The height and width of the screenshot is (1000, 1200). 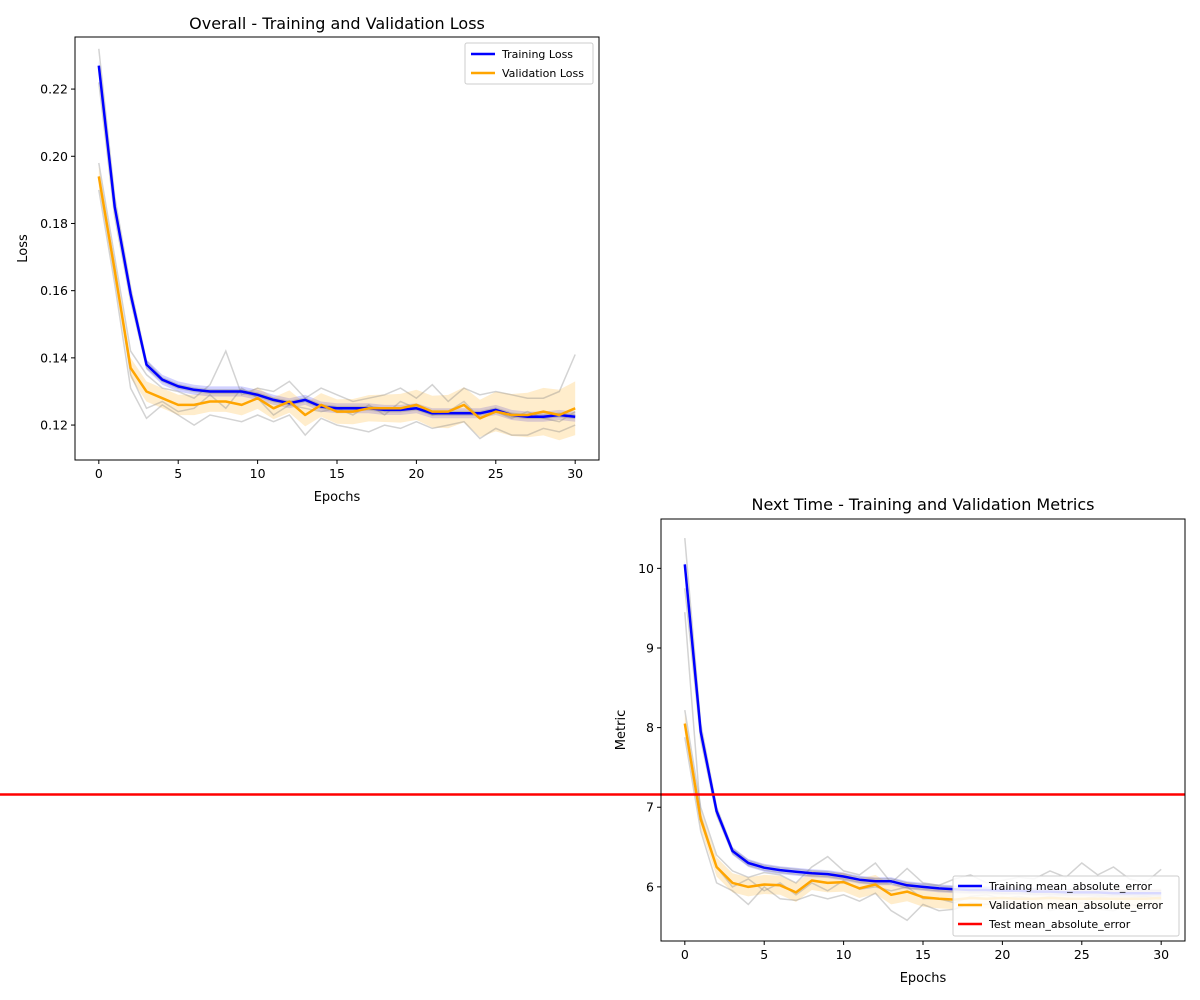 What do you see at coordinates (23, 248) in the screenshot?
I see `y-axis-label: Loss` at bounding box center [23, 248].